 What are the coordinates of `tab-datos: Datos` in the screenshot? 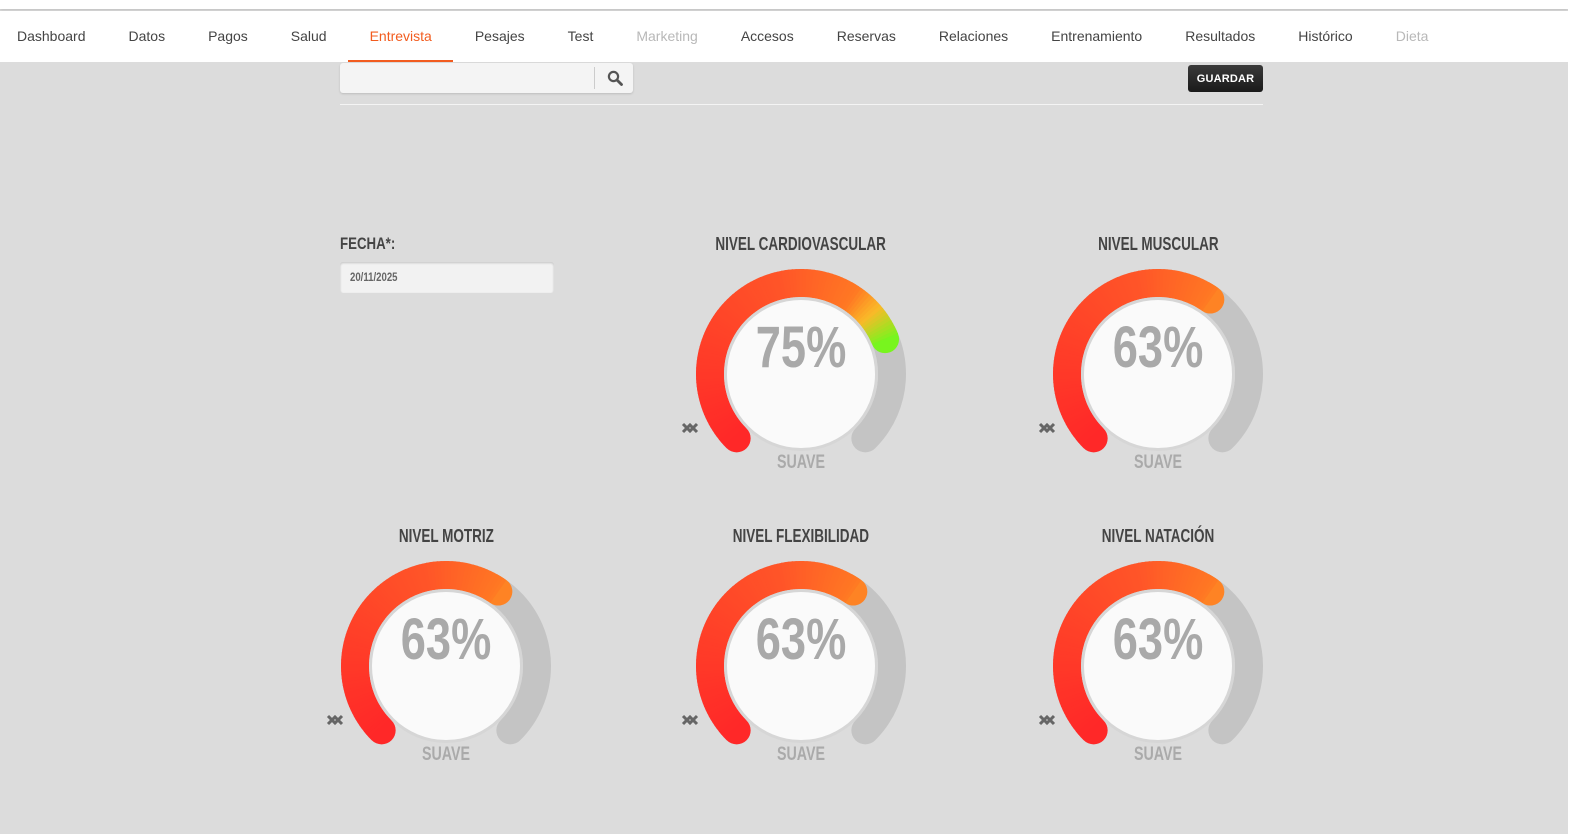 It's located at (147, 36).